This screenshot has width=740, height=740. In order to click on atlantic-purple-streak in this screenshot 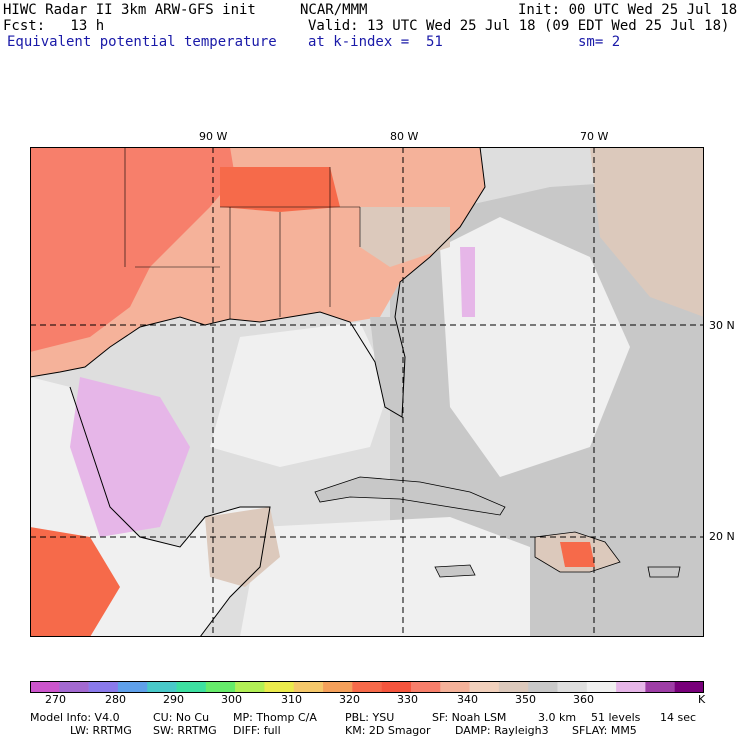, I will do `click(467, 282)`.